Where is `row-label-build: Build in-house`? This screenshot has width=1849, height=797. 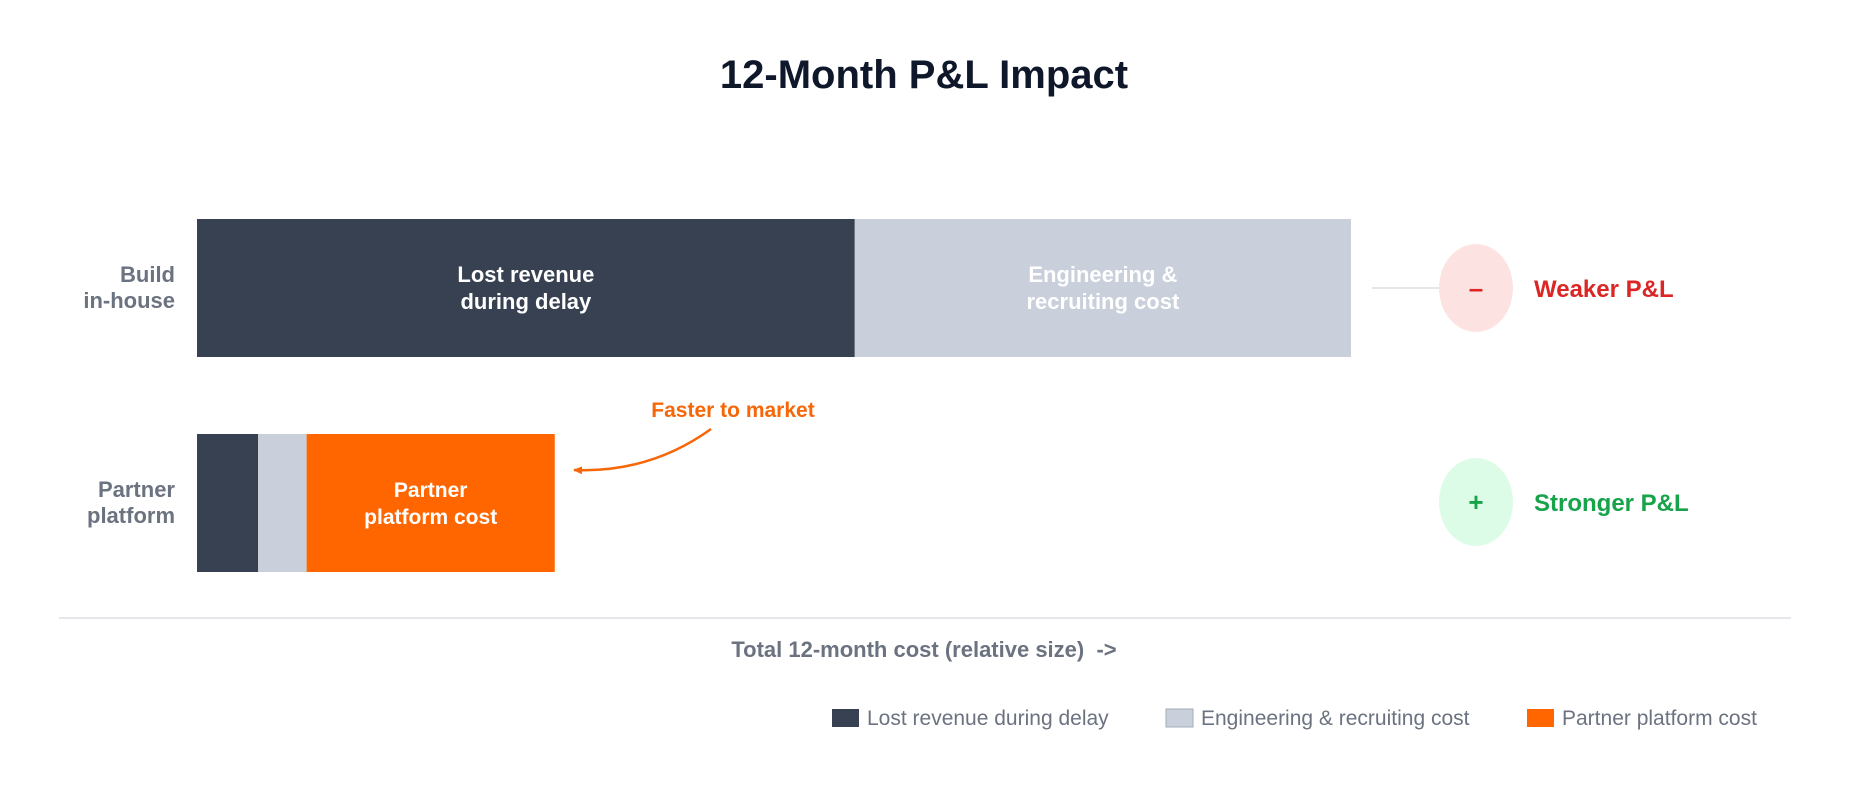
row-label-build: Build in-house is located at coordinates (129, 287).